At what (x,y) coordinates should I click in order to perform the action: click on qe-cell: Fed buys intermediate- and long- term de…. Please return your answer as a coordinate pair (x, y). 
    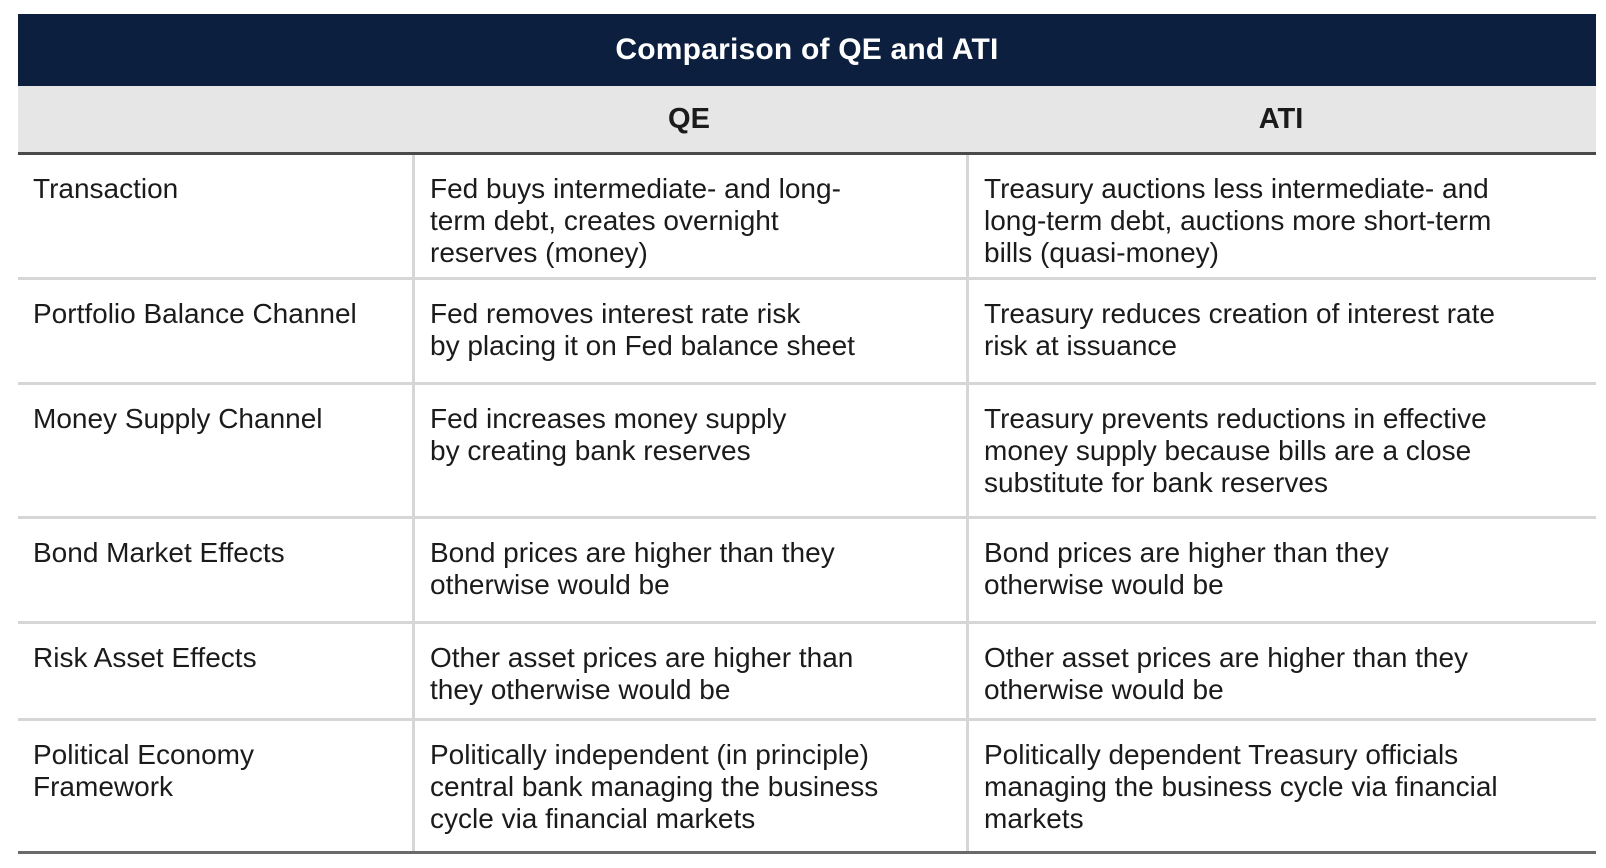
    Looking at the image, I should click on (689, 216).